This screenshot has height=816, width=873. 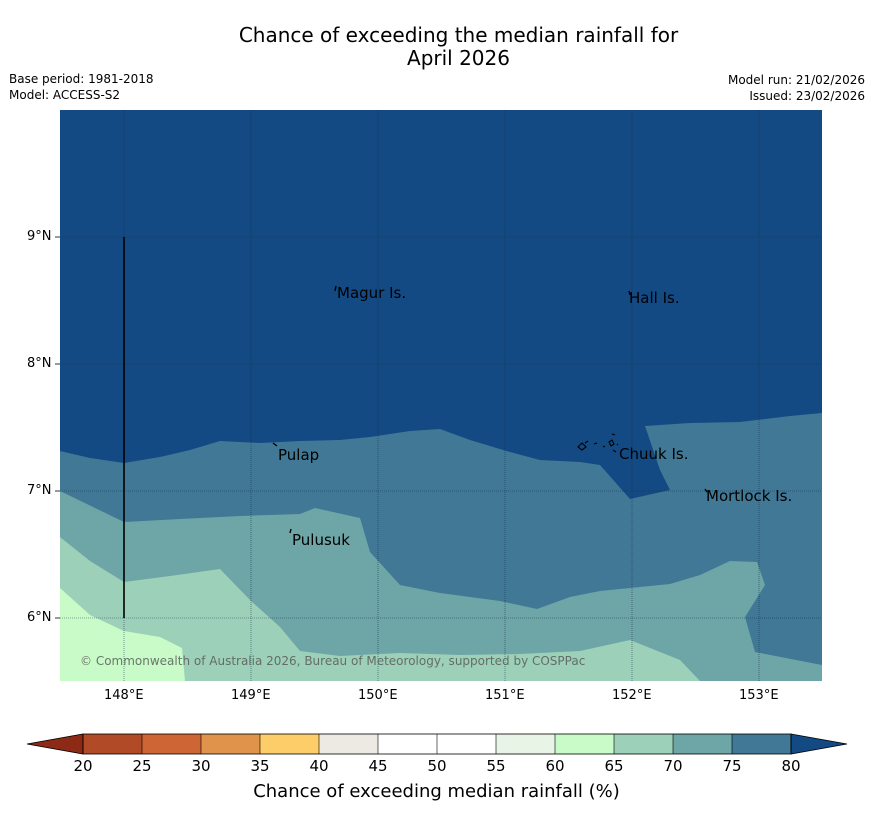 What do you see at coordinates (378, 695) in the screenshot?
I see `lon-label-150e: 150°E` at bounding box center [378, 695].